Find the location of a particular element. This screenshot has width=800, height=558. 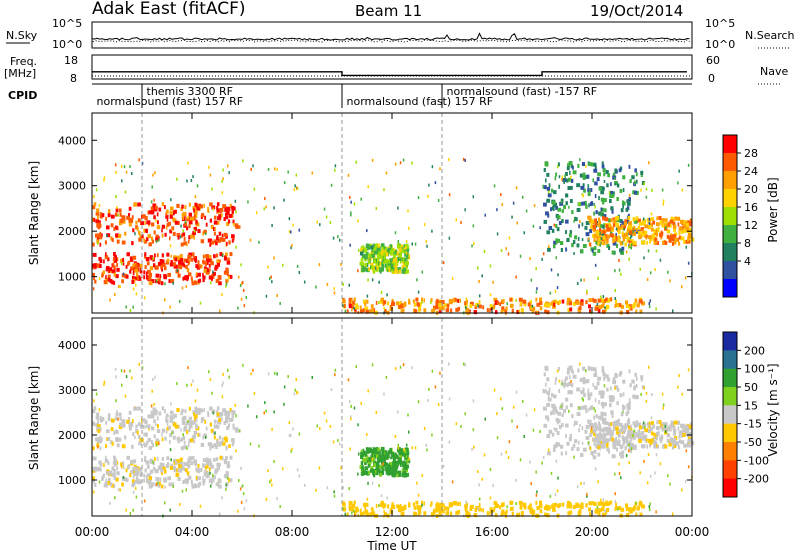

colorbar-tick-label: -50 is located at coordinates (753, 442).